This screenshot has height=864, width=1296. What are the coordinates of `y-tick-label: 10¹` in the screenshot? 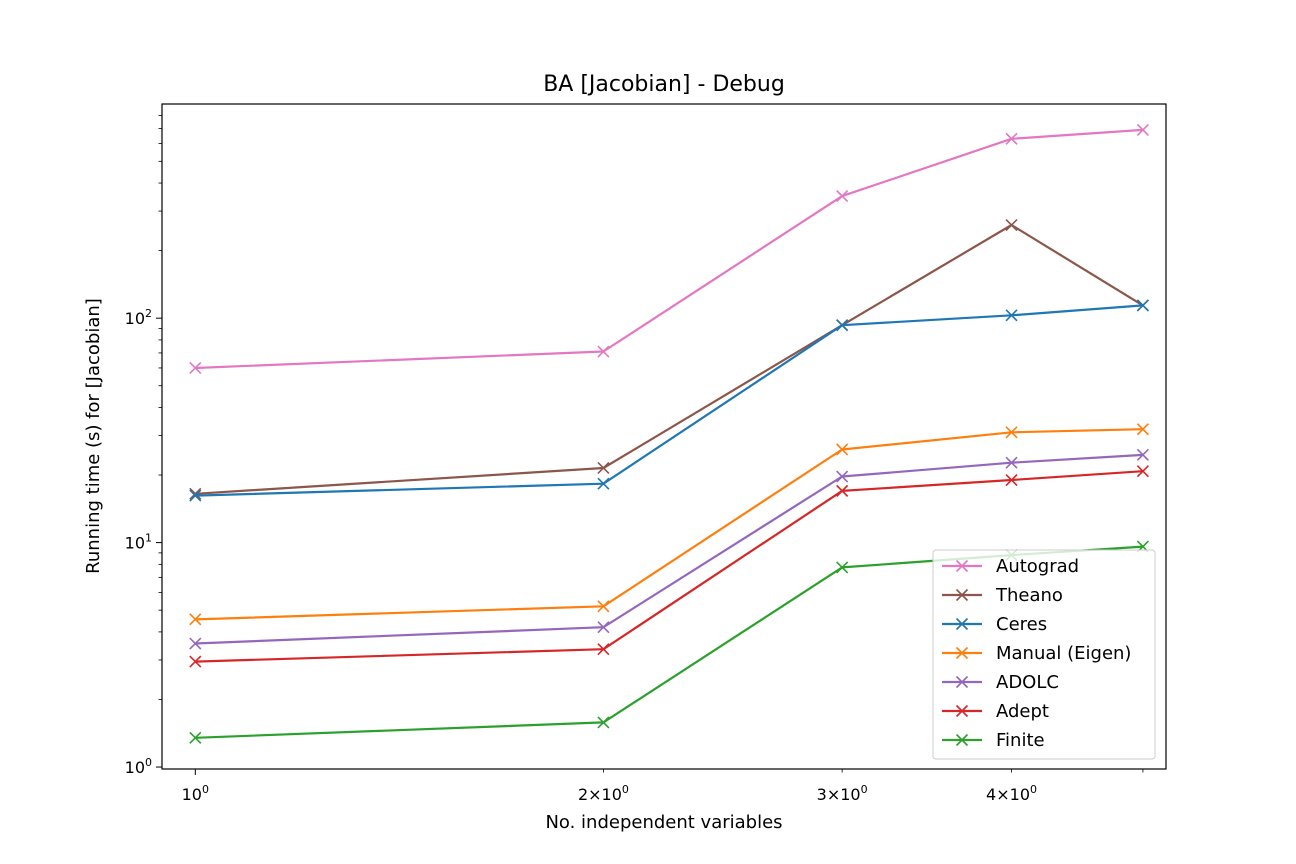 It's located at (138, 542).